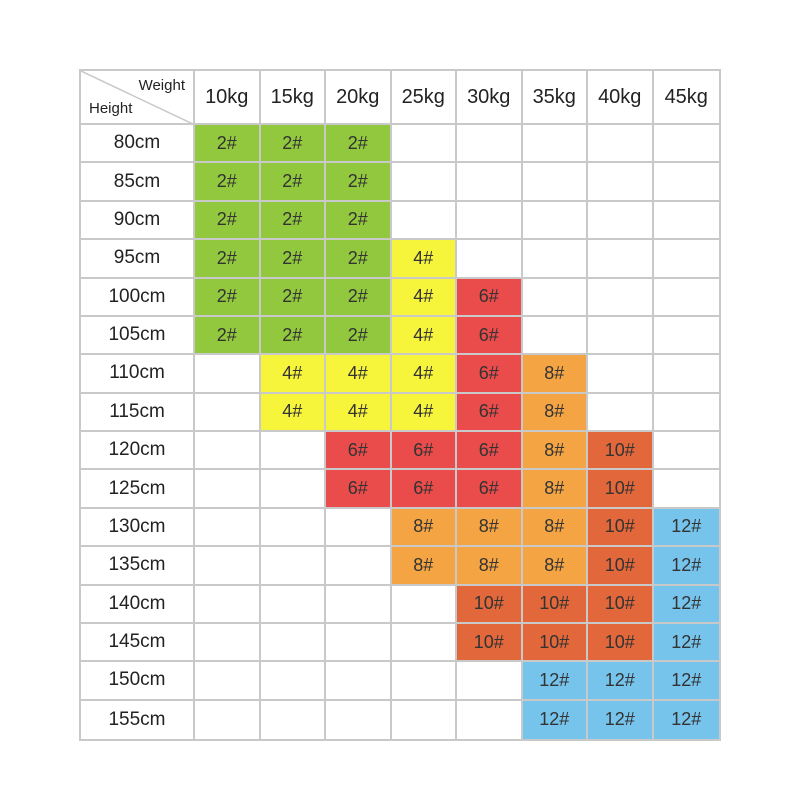 This screenshot has width=800, height=800. What do you see at coordinates (138, 336) in the screenshot?
I see `height-label: 105cm` at bounding box center [138, 336].